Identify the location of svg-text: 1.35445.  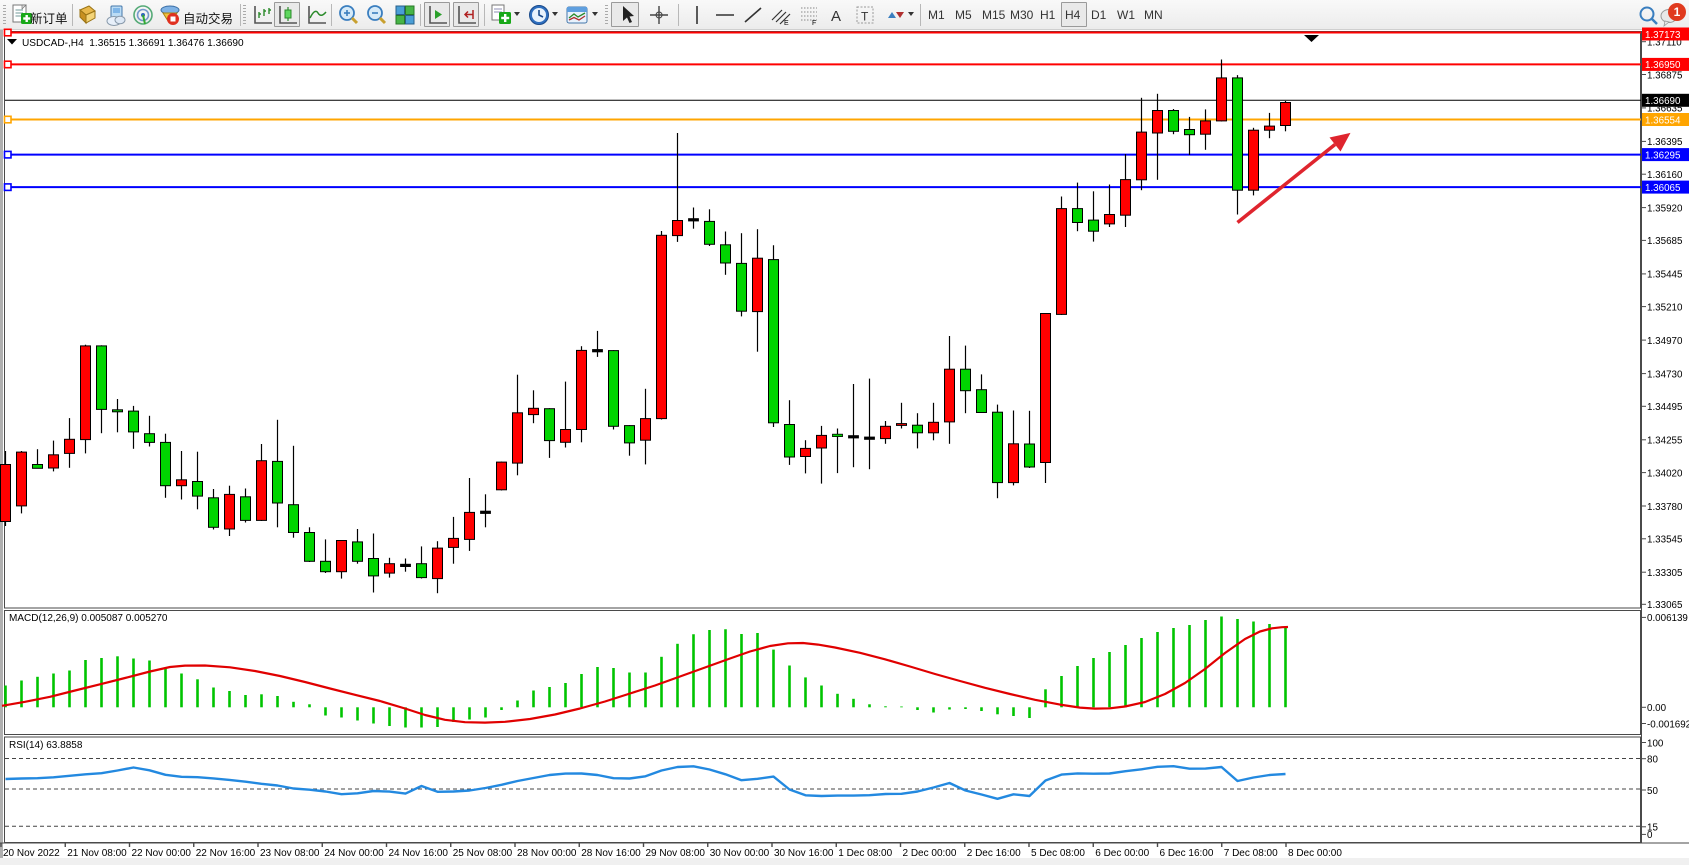
(1665, 275).